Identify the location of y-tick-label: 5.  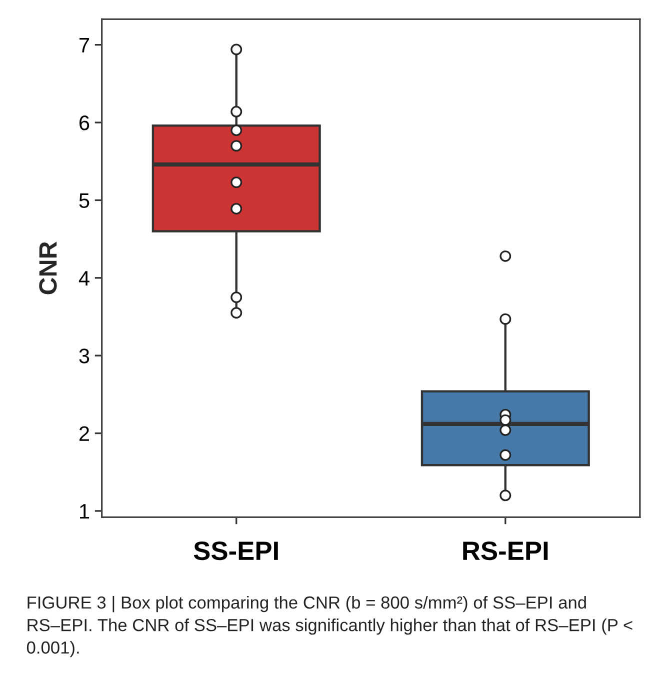
(84, 200).